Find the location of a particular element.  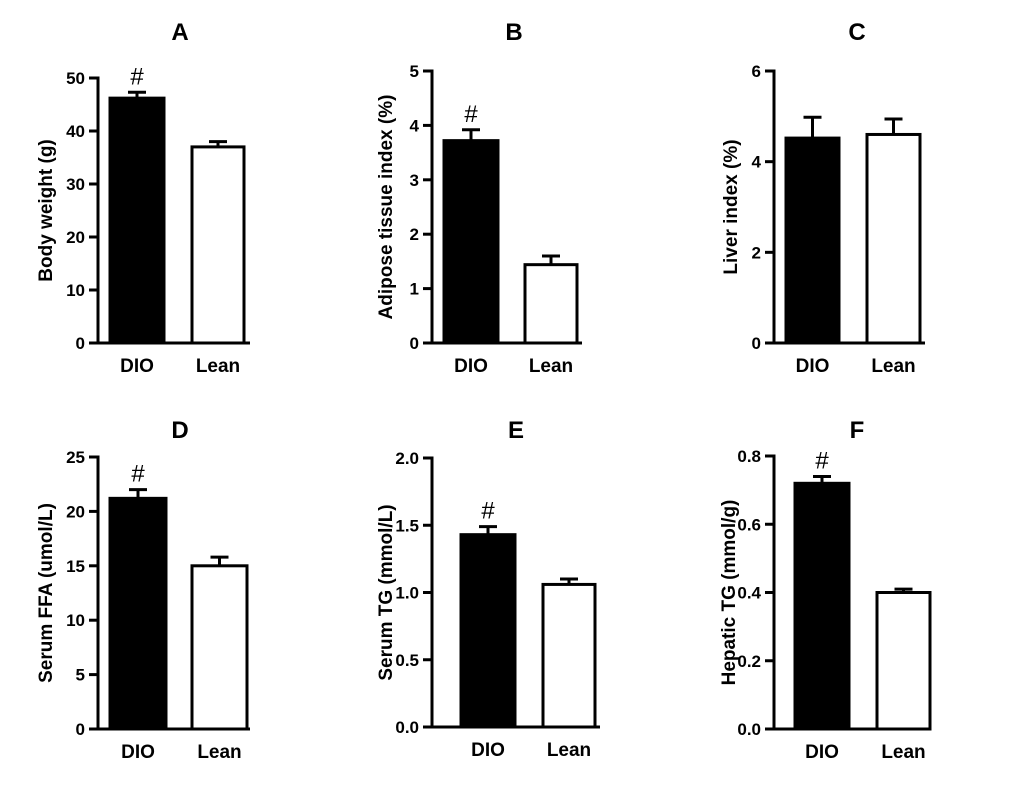

y-tick-label: 1 is located at coordinates (414, 289).